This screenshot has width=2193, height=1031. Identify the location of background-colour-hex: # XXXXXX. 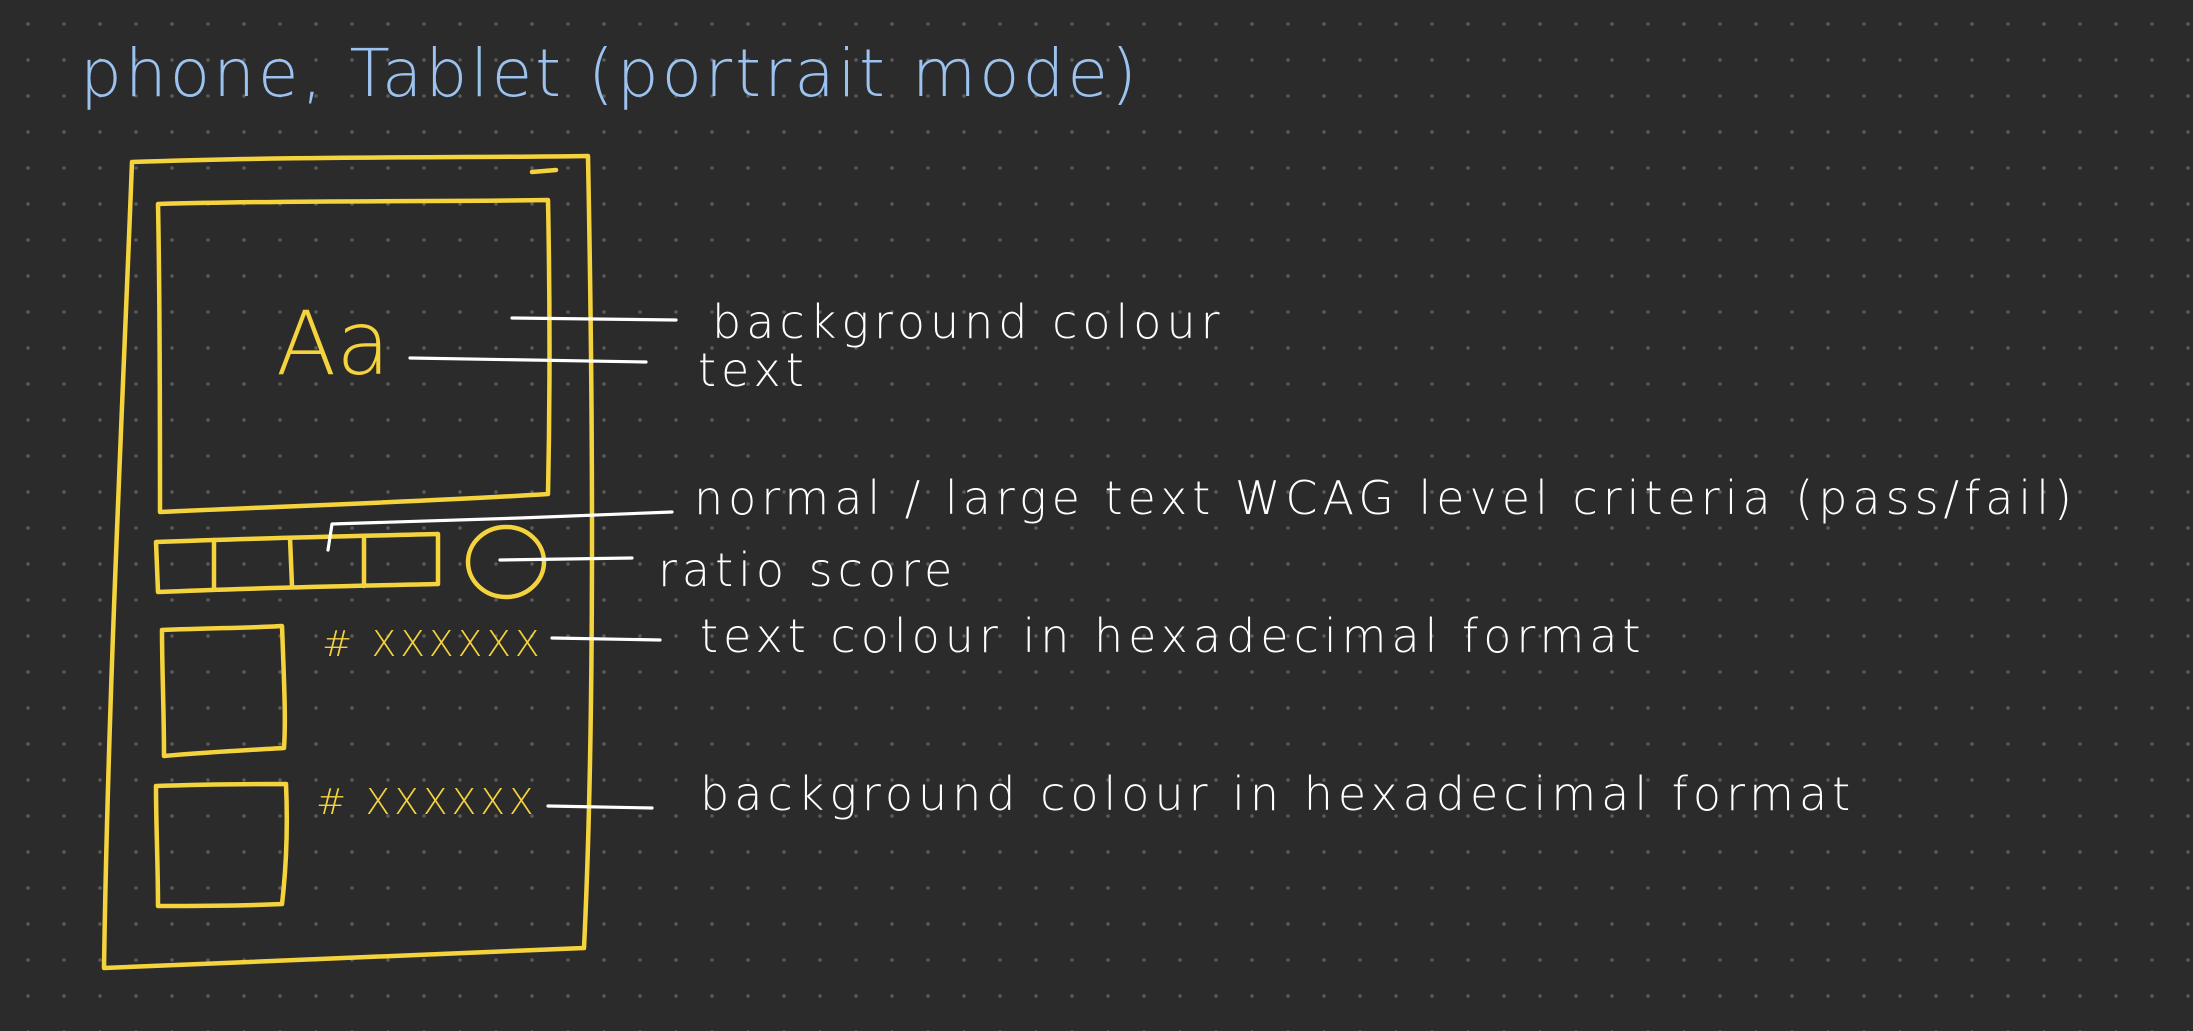
(427, 802).